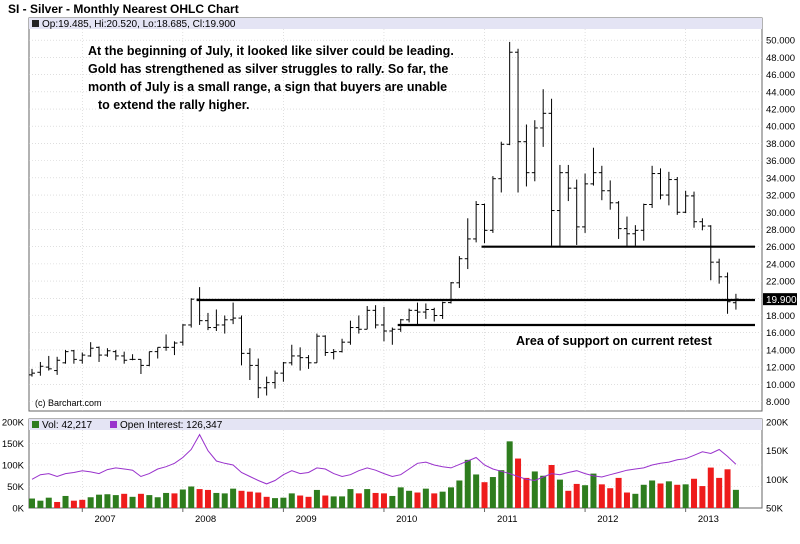  Describe the element at coordinates (780, 264) in the screenshot. I see `price-tick-label: 24.000` at that location.